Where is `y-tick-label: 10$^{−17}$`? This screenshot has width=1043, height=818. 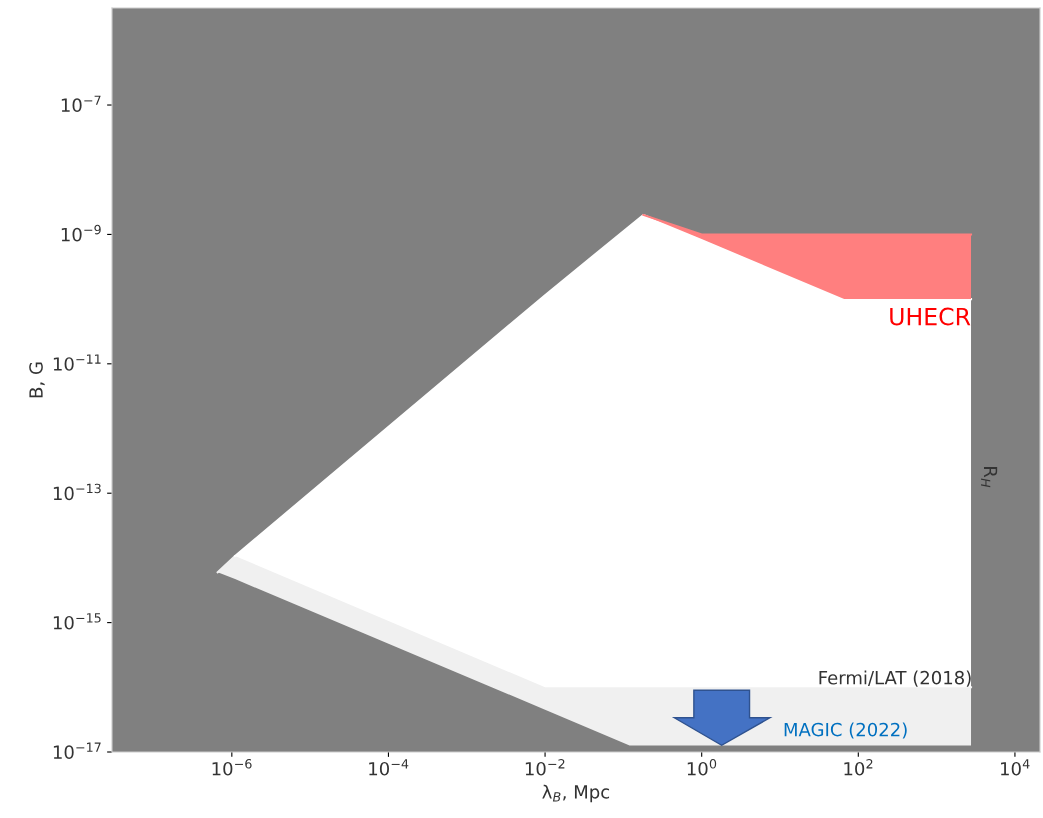 y-tick-label: 10$^{−17}$ is located at coordinates (77, 750).